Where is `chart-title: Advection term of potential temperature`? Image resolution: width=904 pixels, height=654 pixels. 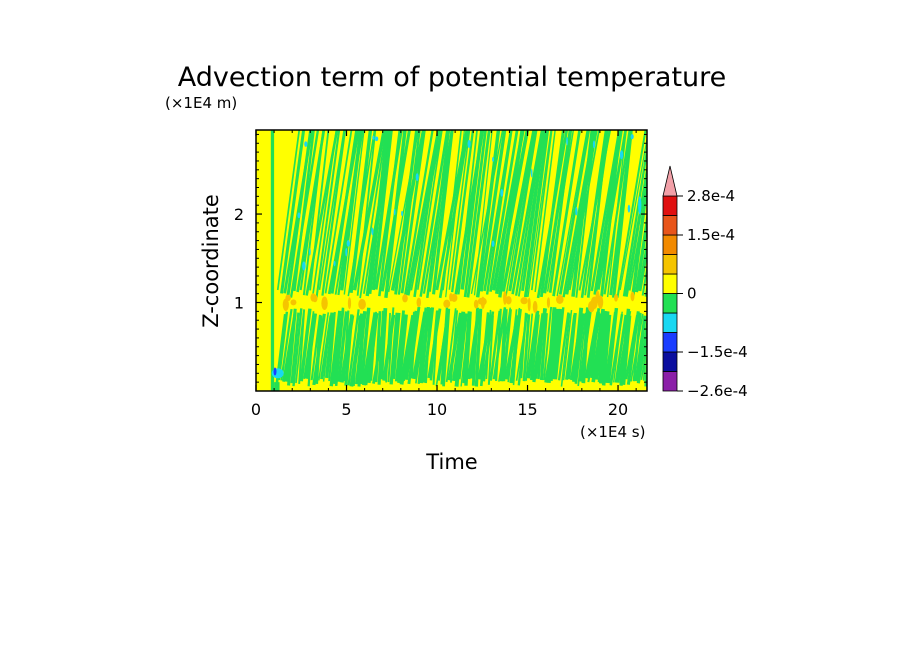 chart-title: Advection term of potential temperature is located at coordinates (452, 77).